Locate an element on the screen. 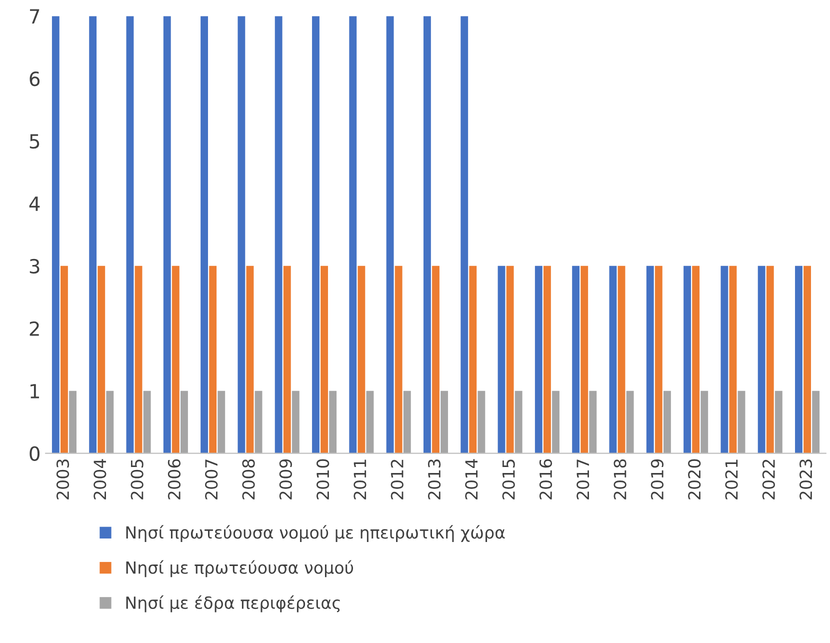 This screenshot has height=643, width=830. x-tick-label: 2020 is located at coordinates (694, 479).